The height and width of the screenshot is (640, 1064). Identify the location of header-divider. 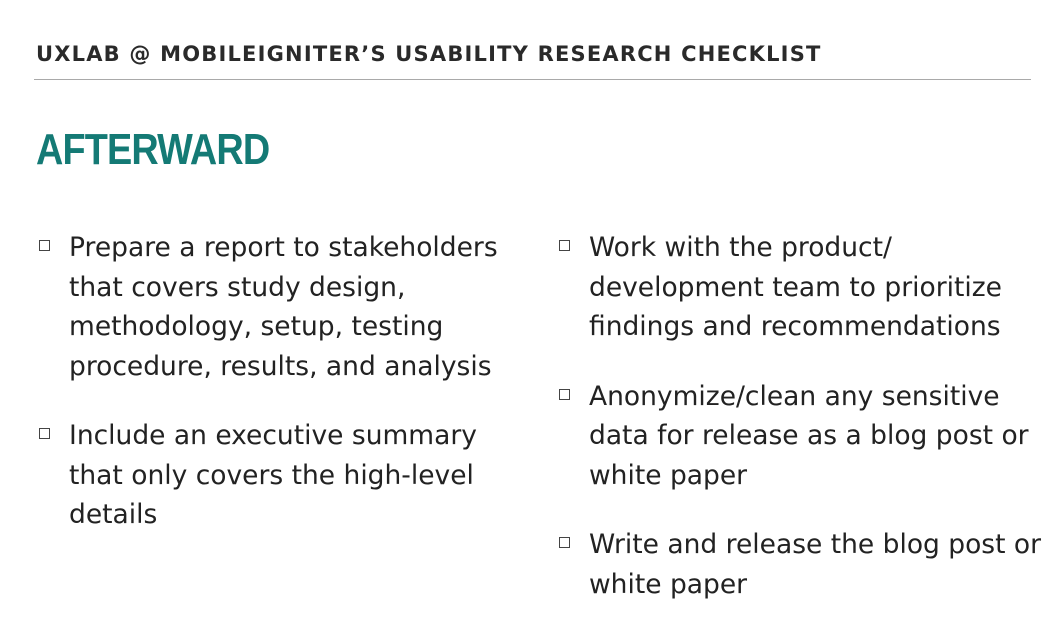
(532, 79).